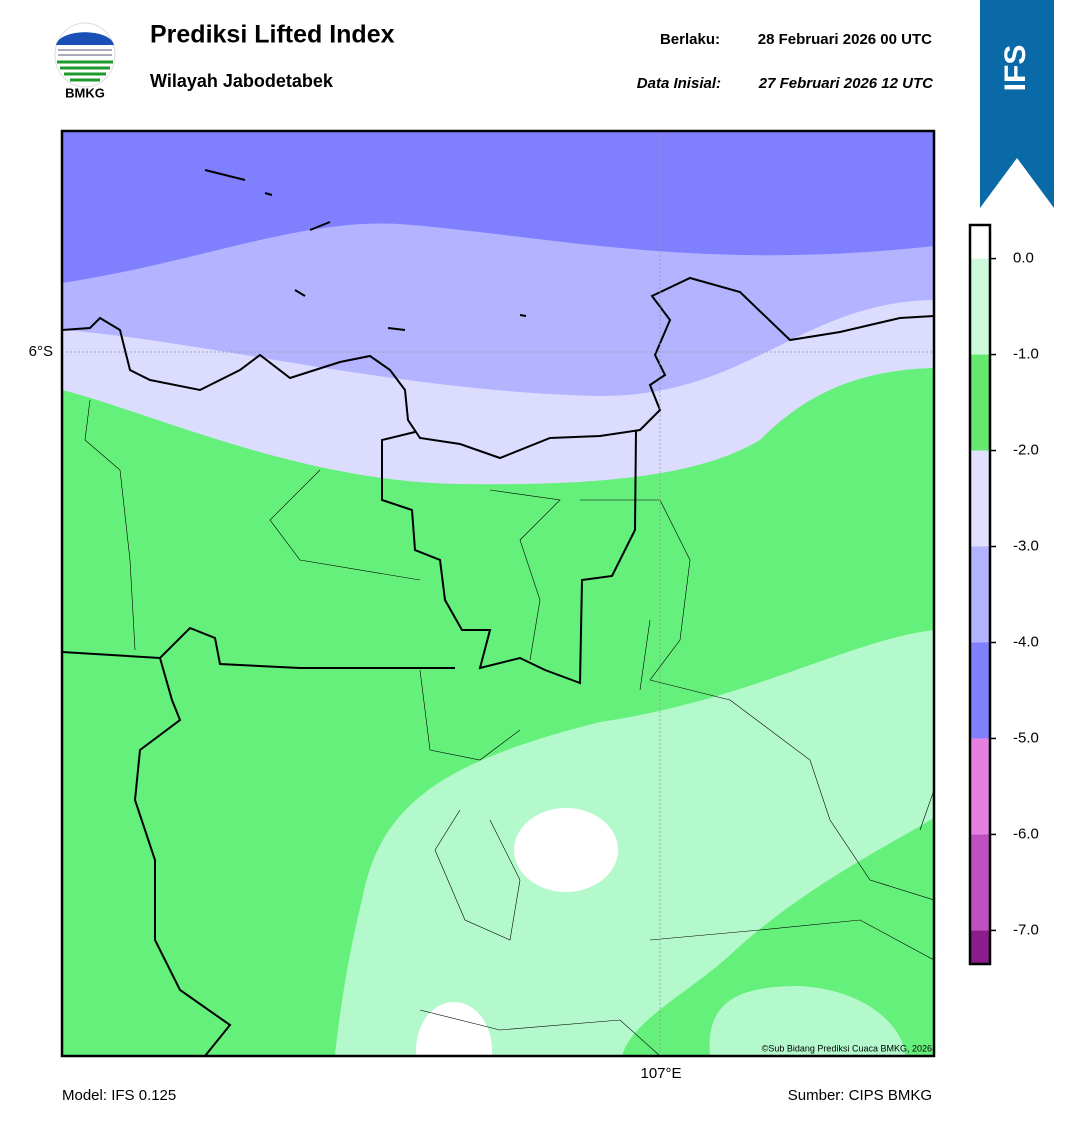 The height and width of the screenshot is (1128, 1068). What do you see at coordinates (85, 92) in the screenshot?
I see `logo-text: BMKG` at bounding box center [85, 92].